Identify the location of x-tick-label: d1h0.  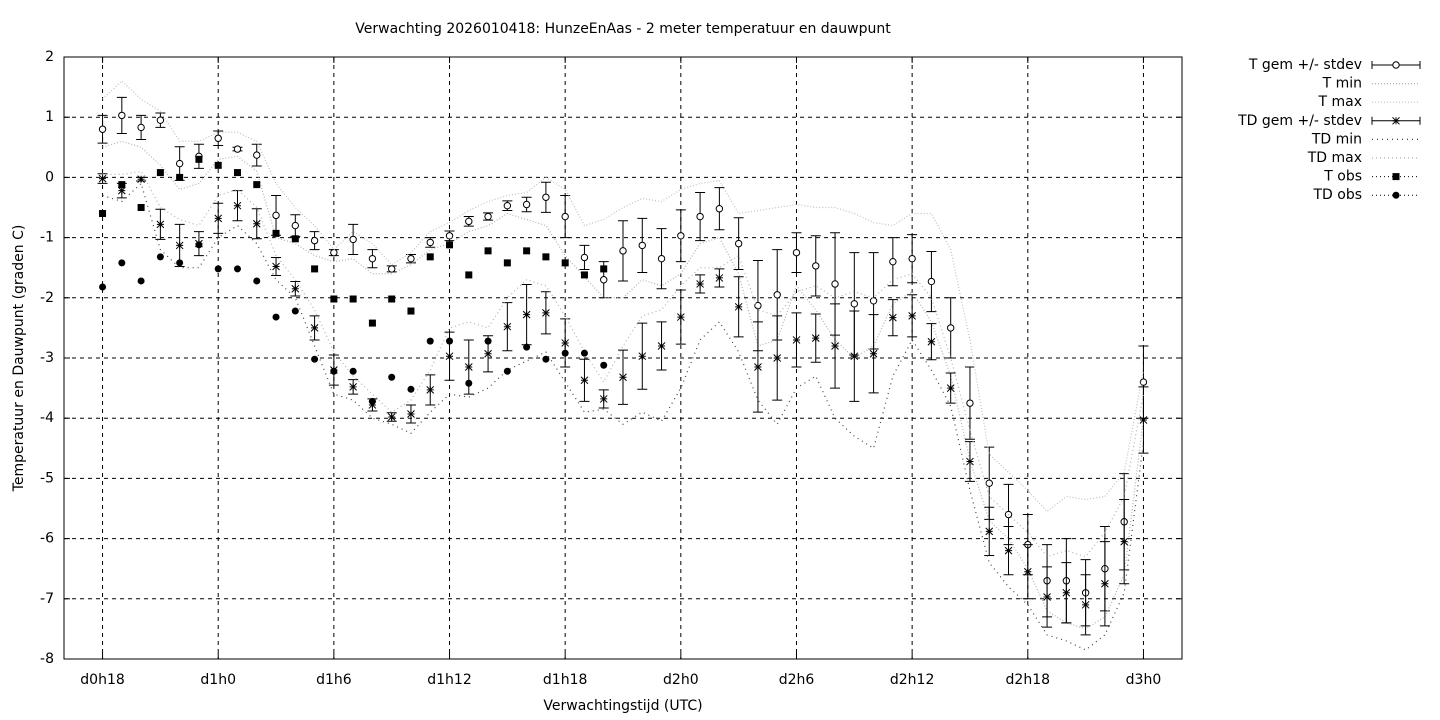
(218, 680).